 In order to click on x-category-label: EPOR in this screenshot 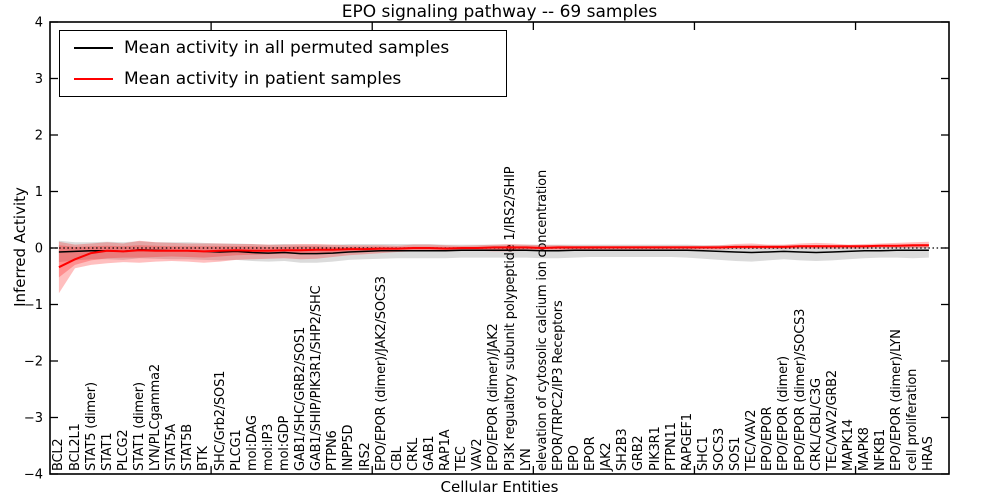, I will do `click(590, 453)`.